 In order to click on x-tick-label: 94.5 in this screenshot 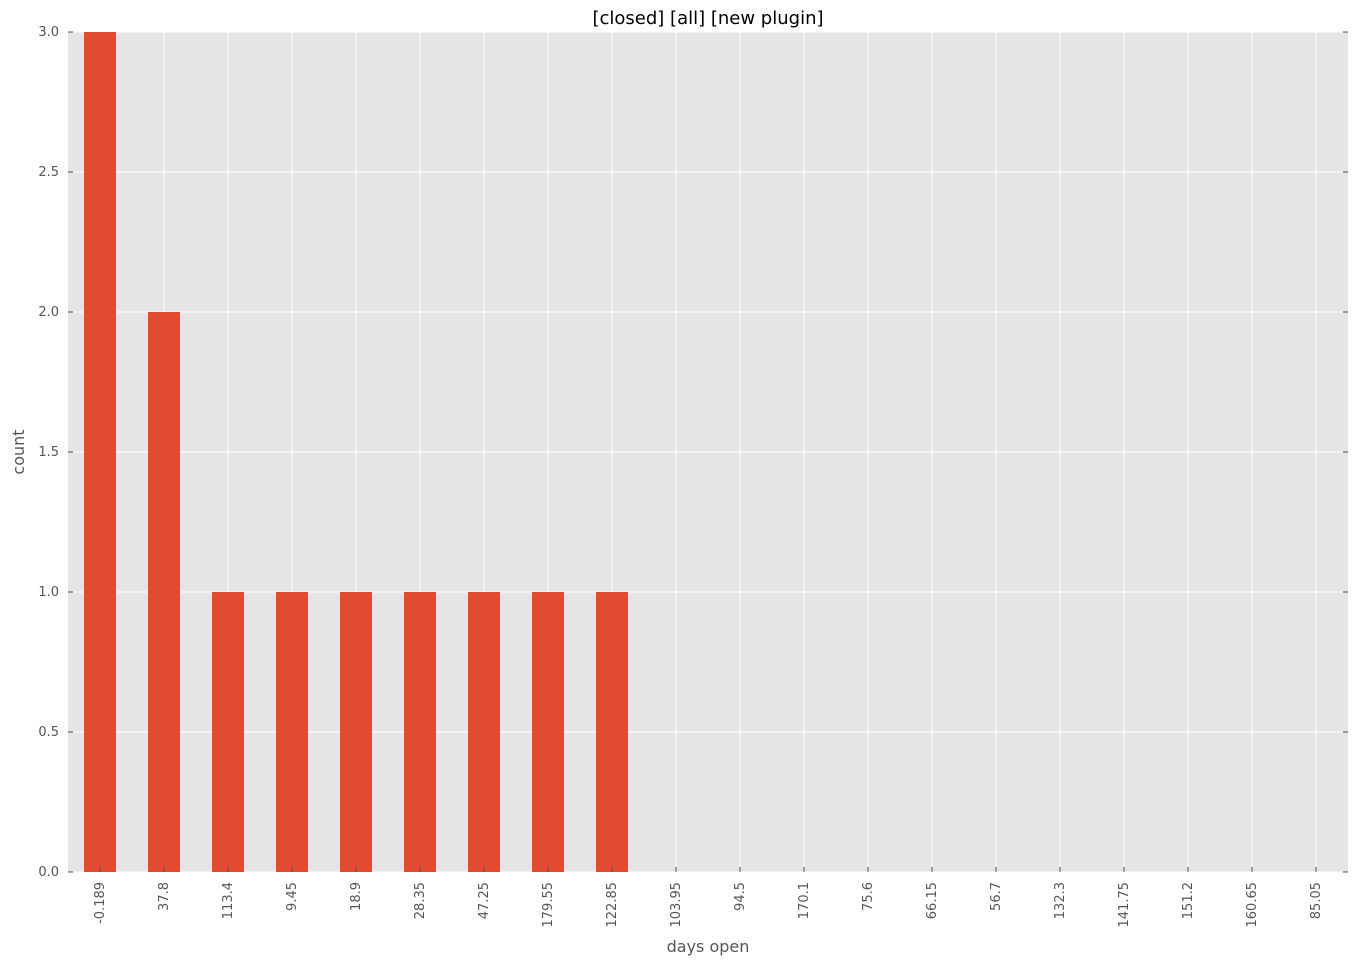, I will do `click(740, 896)`.